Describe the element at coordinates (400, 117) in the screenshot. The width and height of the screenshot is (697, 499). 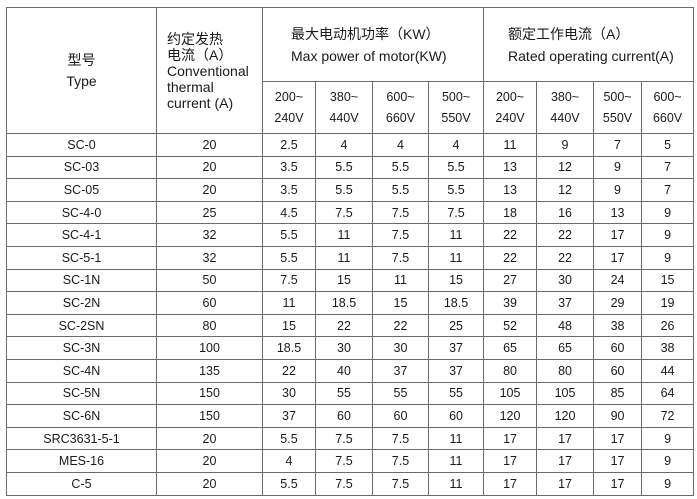
I see `power-voltage-line: 660V` at that location.